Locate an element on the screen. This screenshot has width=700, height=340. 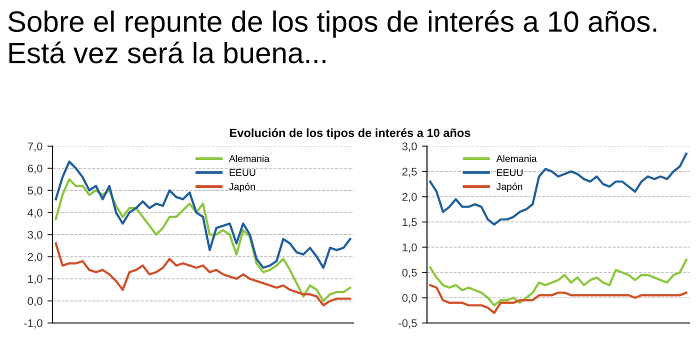
y-tick-label: 2,5 is located at coordinates (409, 172).